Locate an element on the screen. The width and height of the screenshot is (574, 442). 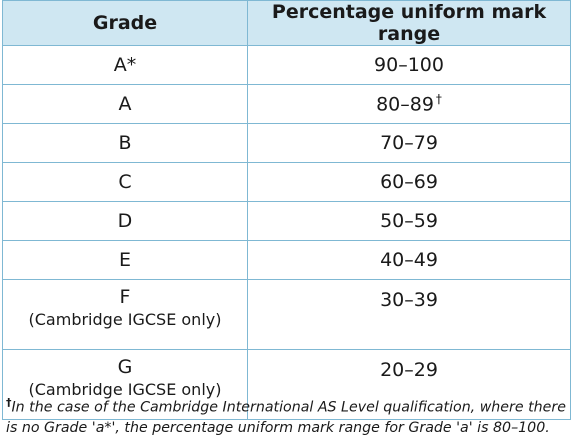
table-row: C 60–69 is located at coordinates (286, 182).